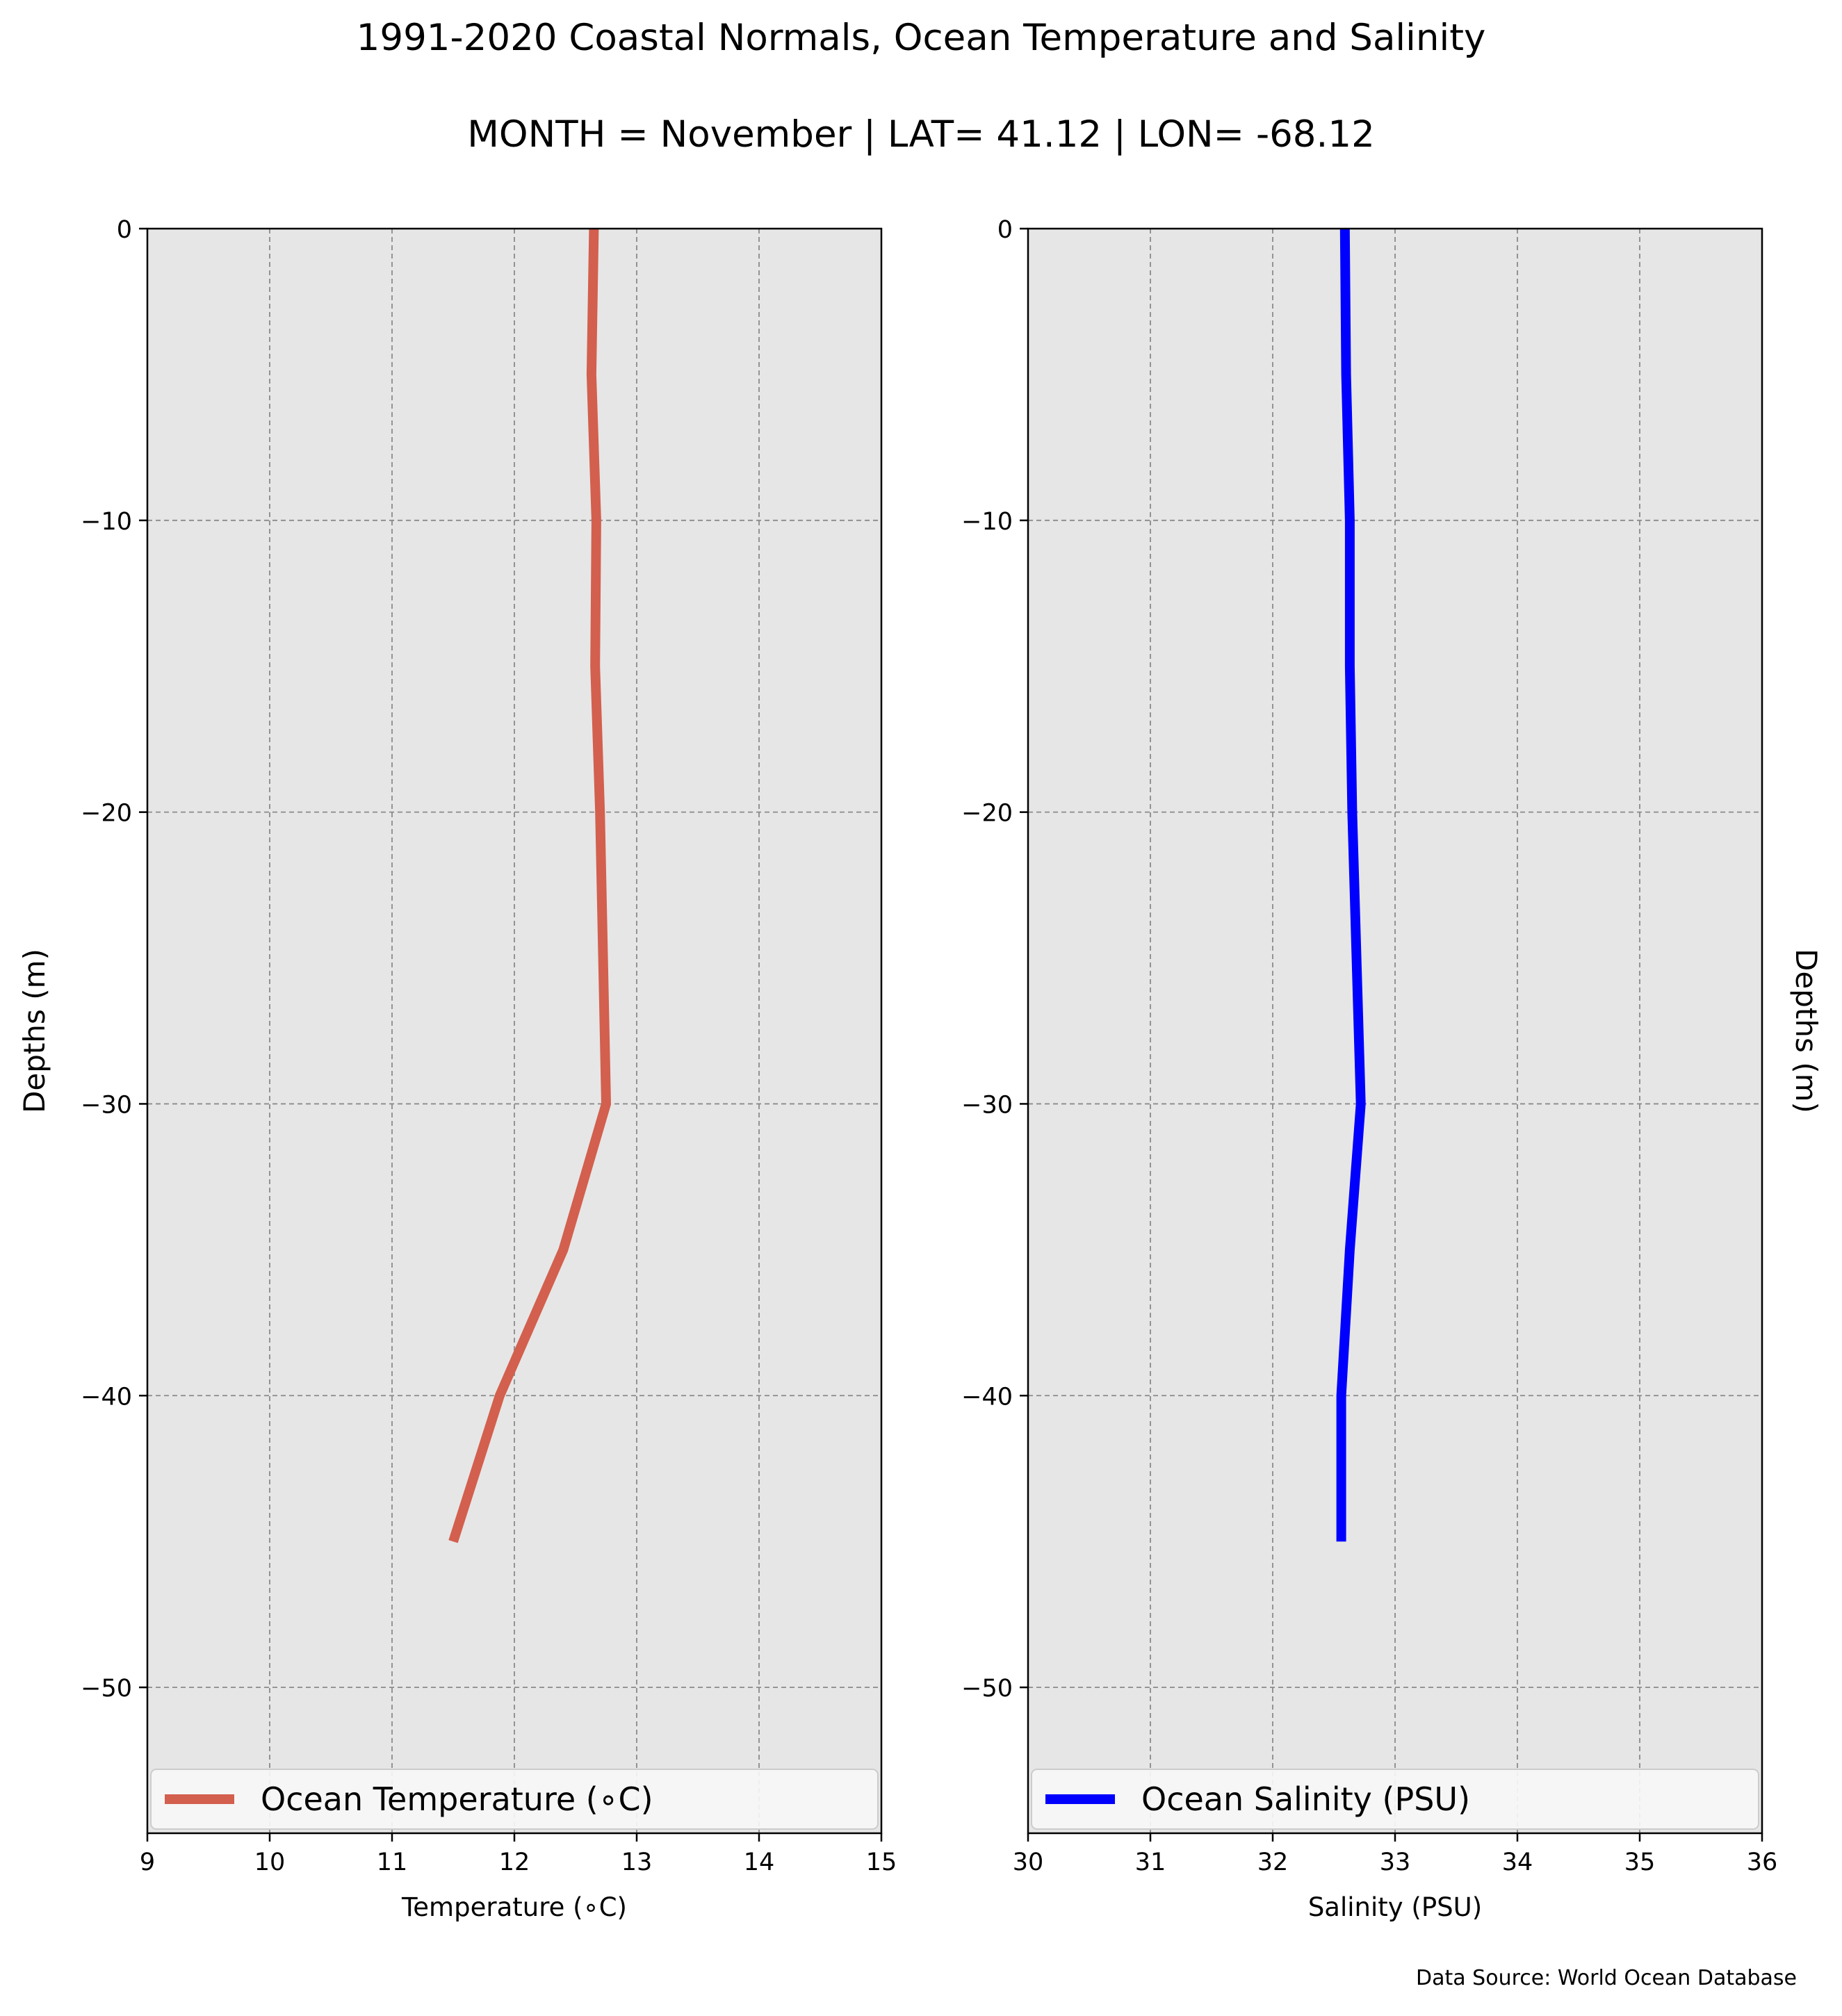  Describe the element at coordinates (1305, 1799) in the screenshot. I see `legend-label: Ocean Salinity (PSU)` at that location.